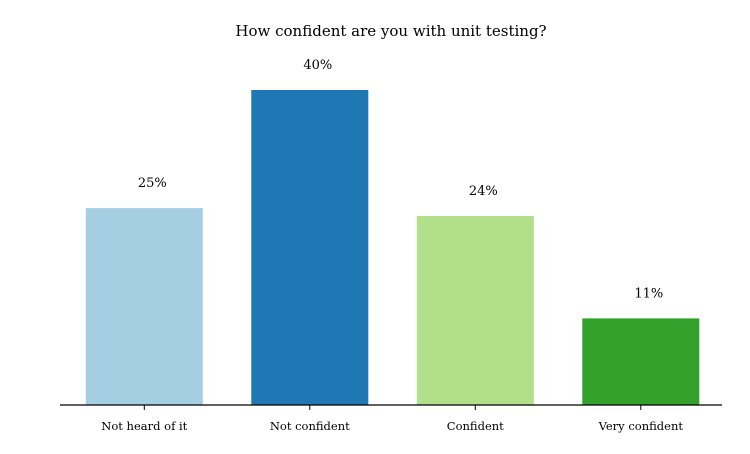 The width and height of the screenshot is (750, 454). Describe the element at coordinates (390, 31) in the screenshot. I see `chart-title: How confident are you with unit testing?` at that location.